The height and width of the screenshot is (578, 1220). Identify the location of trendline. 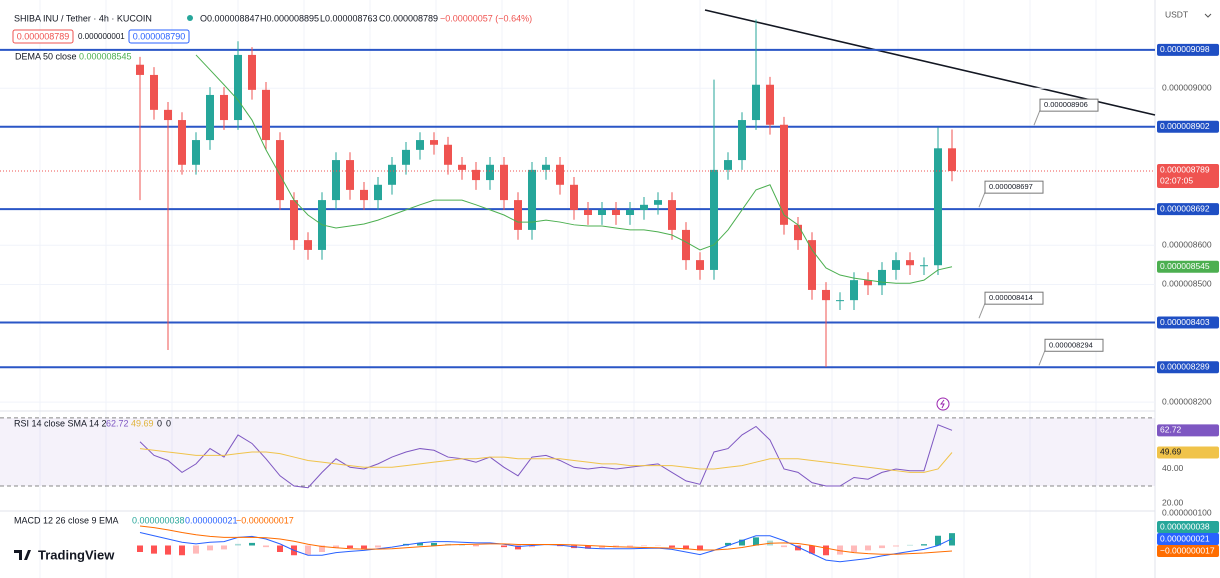
(930, 62).